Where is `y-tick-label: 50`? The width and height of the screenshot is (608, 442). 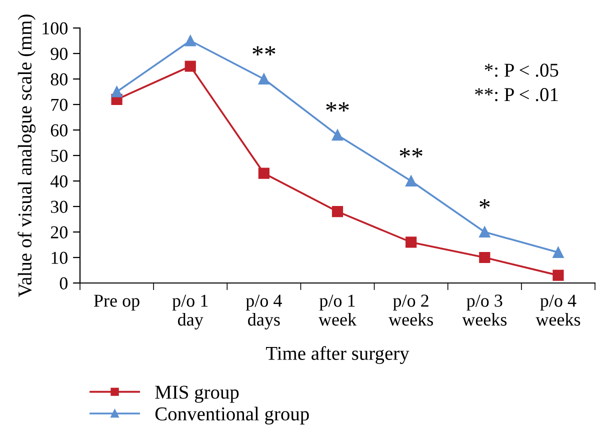
y-tick-label: 50 is located at coordinates (59, 156).